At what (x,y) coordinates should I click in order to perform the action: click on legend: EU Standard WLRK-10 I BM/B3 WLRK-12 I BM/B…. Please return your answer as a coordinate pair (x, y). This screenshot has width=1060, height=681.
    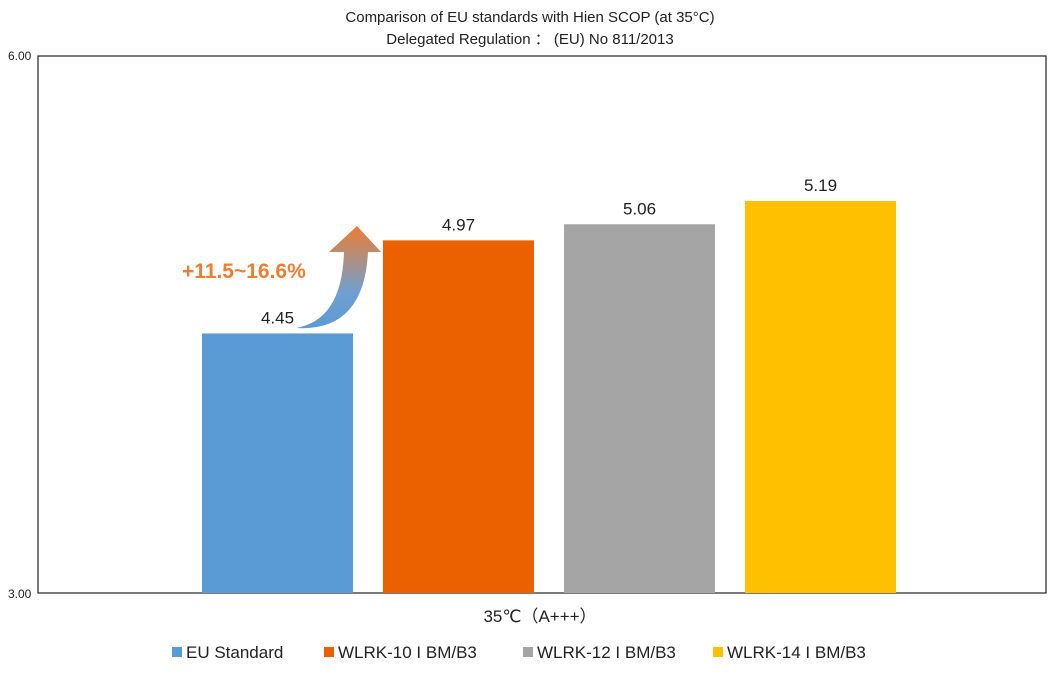
    Looking at the image, I should click on (519, 652).